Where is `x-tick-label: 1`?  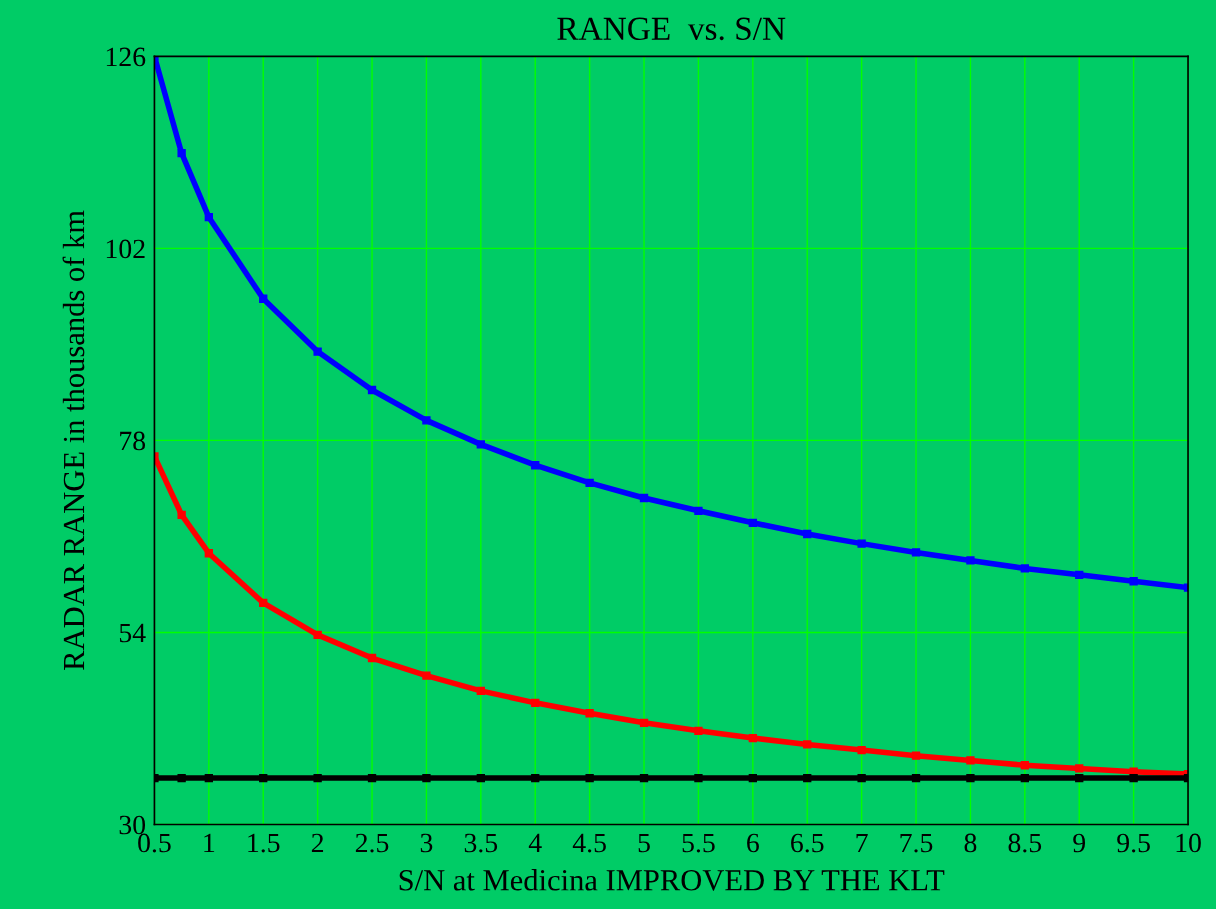
x-tick-label: 1 is located at coordinates (209, 843).